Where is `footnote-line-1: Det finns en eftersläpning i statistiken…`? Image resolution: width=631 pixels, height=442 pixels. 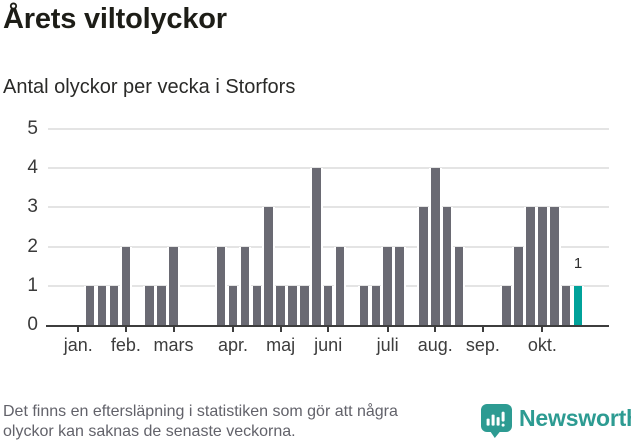 footnote-line-1: Det finns en eftersläpning i statistiken… is located at coordinates (200, 411).